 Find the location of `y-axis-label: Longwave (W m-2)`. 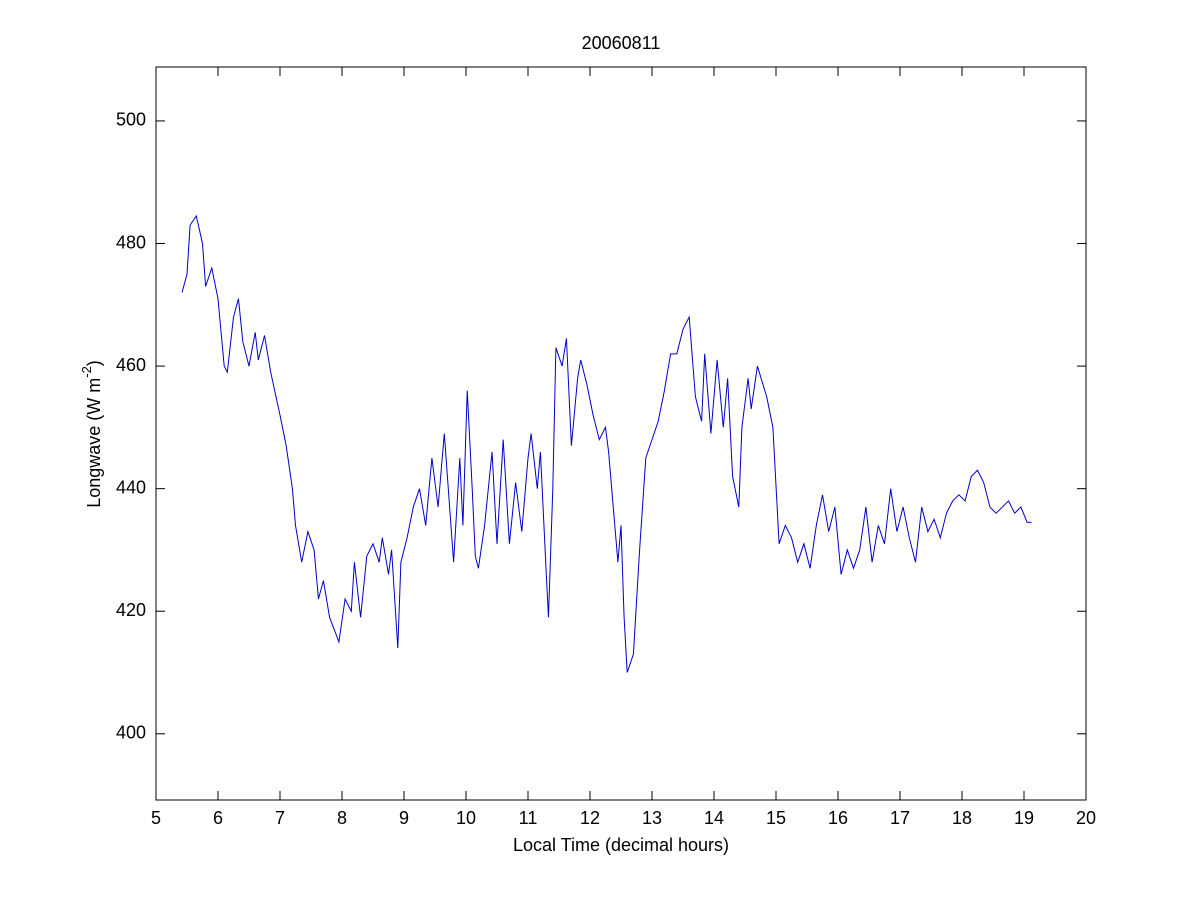

y-axis-label: Longwave (W m-2) is located at coordinates (91, 434).